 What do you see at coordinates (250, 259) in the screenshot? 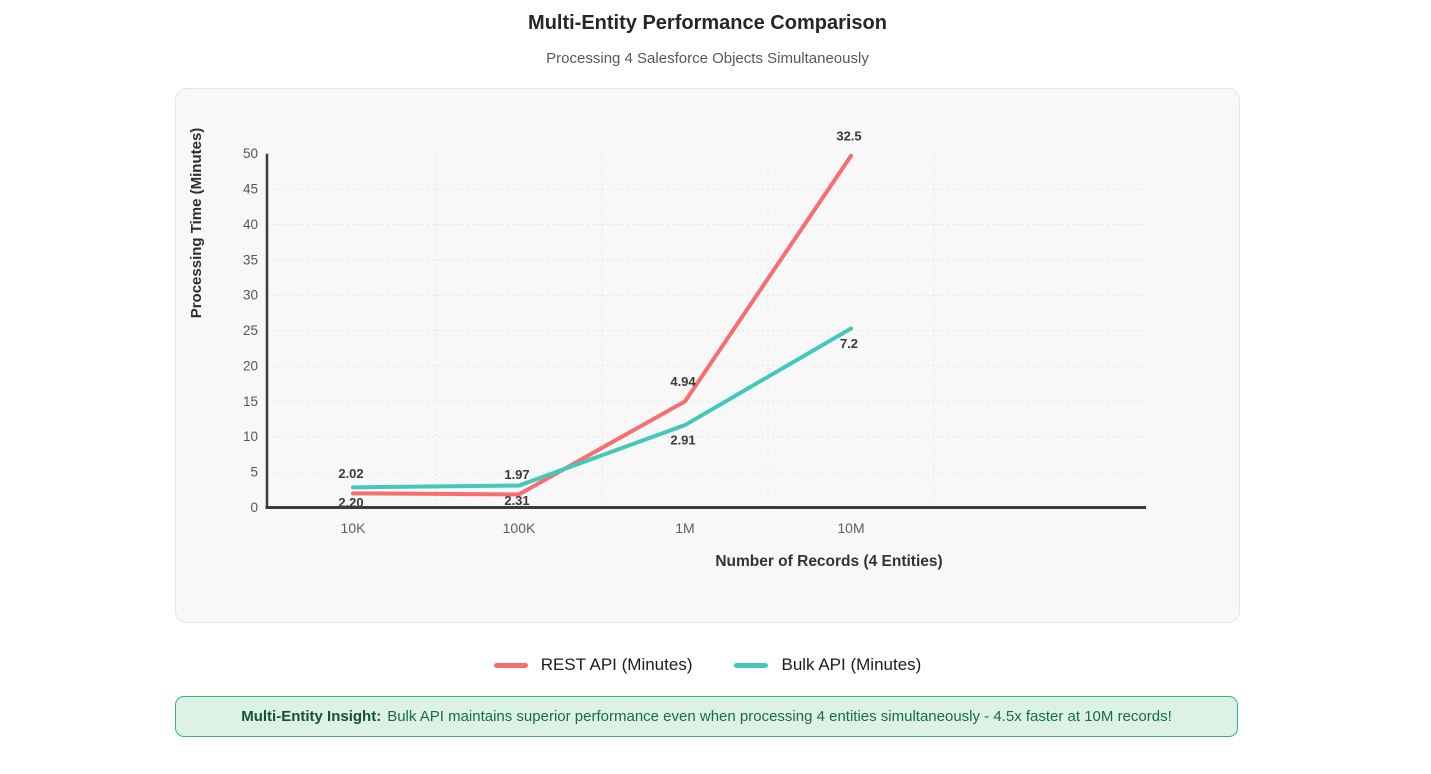
I see `y-tick-label: 35` at bounding box center [250, 259].